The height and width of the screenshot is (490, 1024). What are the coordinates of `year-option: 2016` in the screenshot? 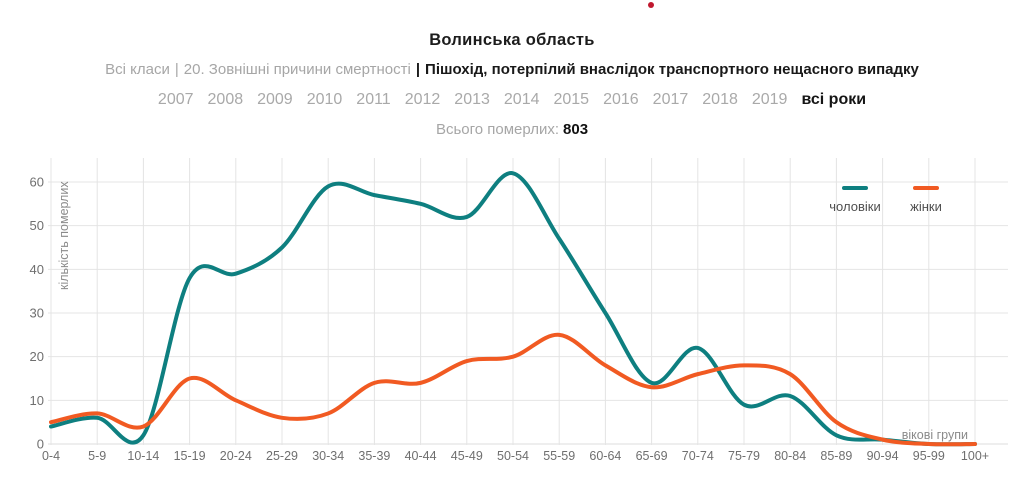 It's located at (621, 99).